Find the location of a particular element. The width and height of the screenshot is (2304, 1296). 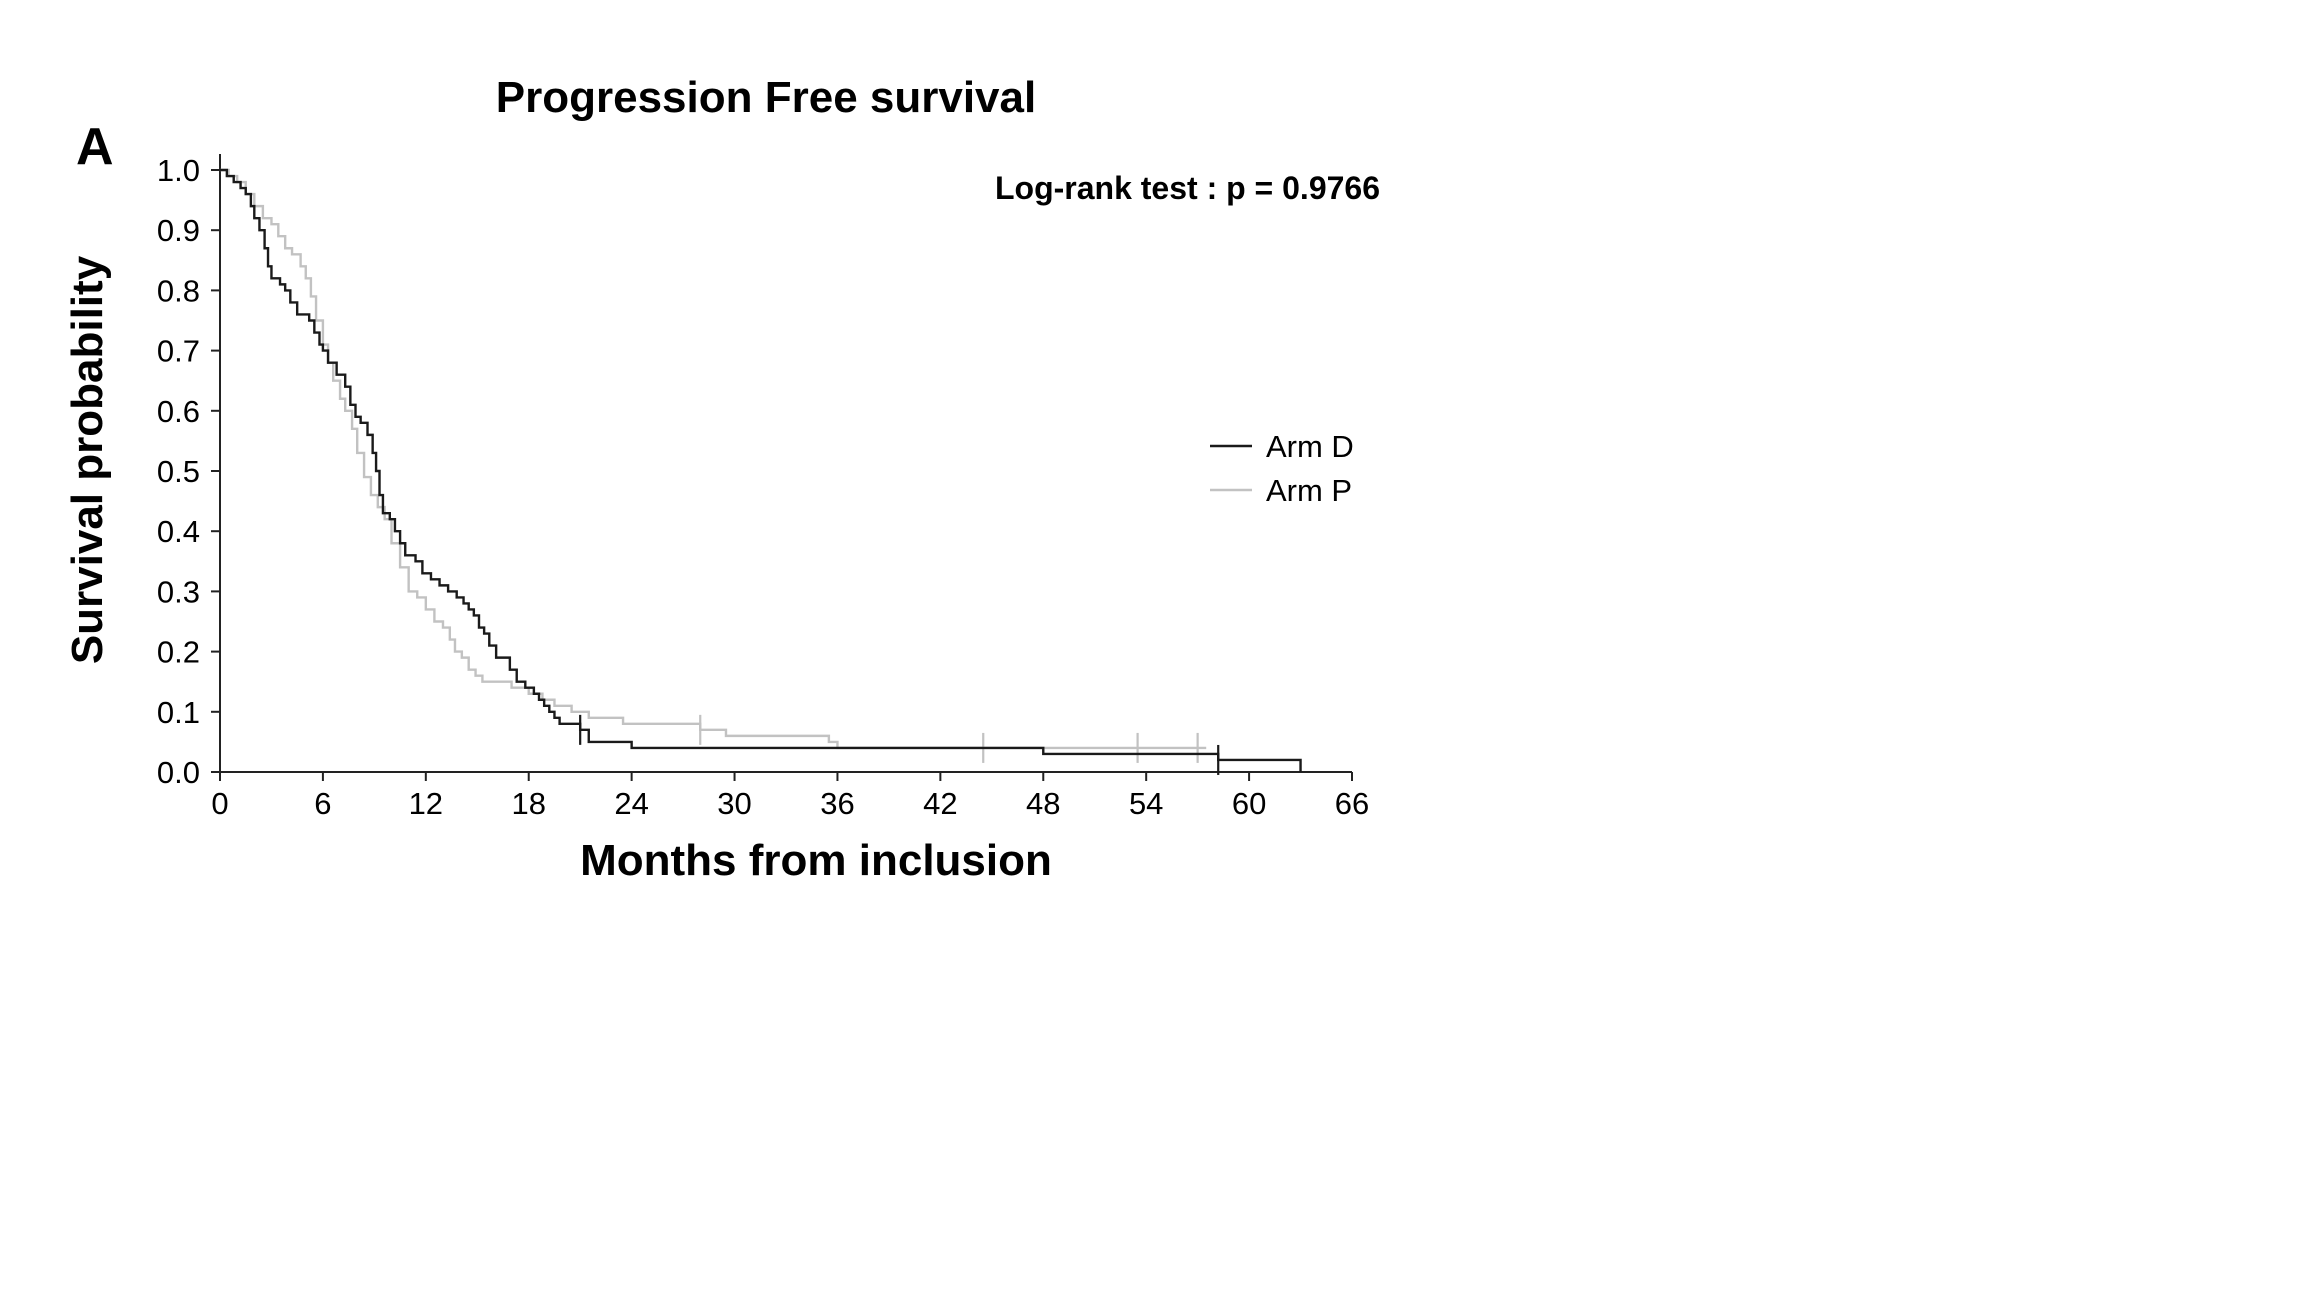

legend: Arm D Arm P is located at coordinates (1282, 468).